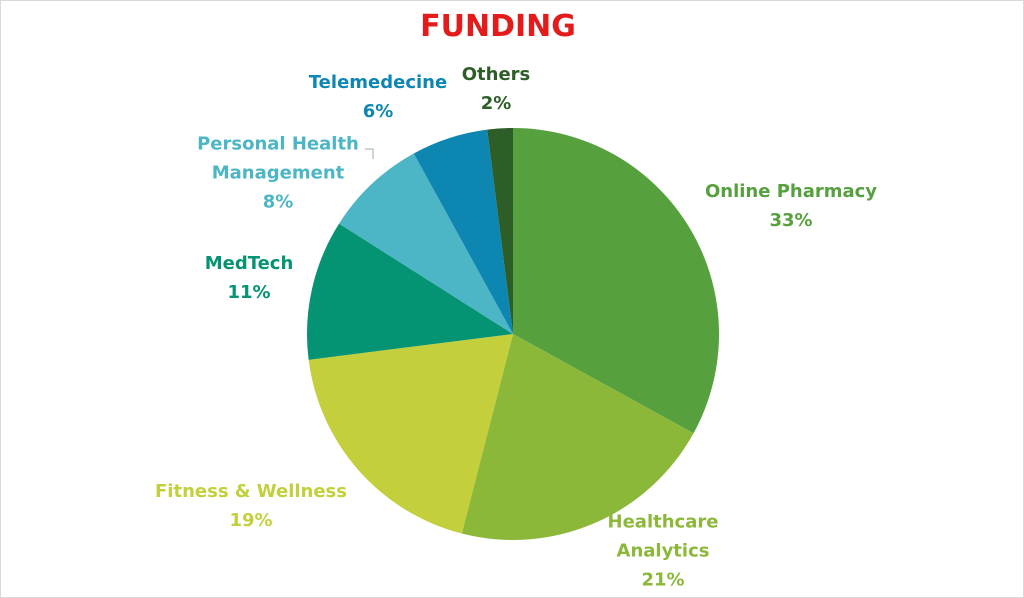 This screenshot has height=598, width=1024. Describe the element at coordinates (663, 536) in the screenshot. I see `category-label: Healthcare Analytics` at that location.